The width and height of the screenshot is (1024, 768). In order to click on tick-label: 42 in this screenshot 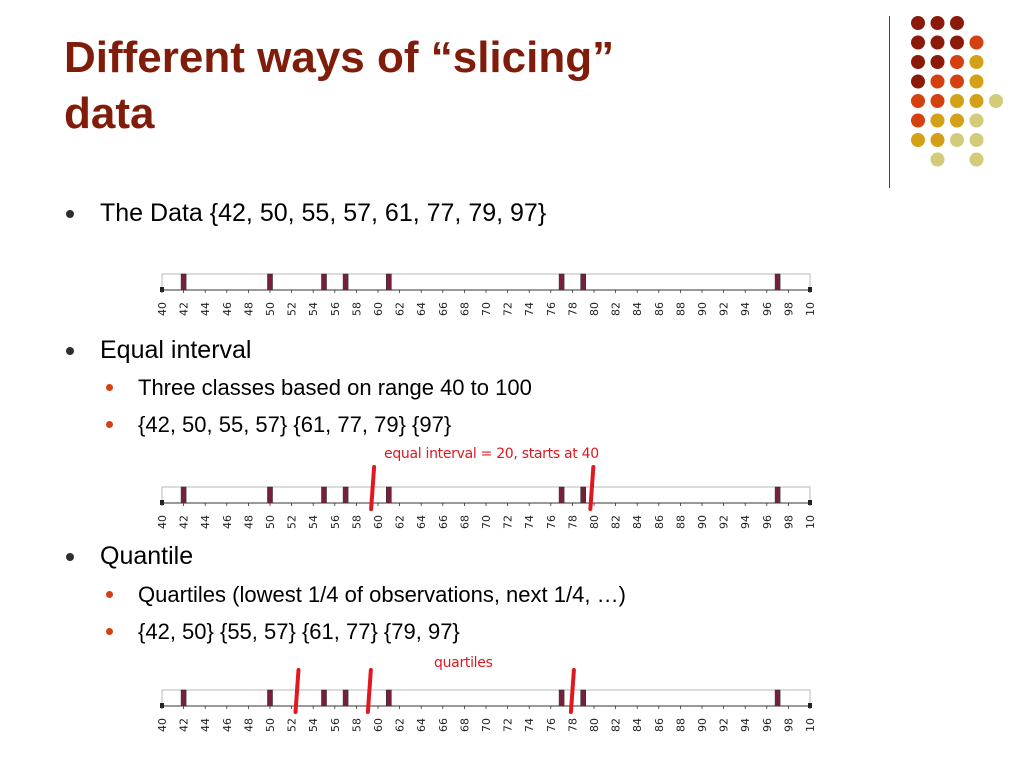, I will do `click(184, 522)`.